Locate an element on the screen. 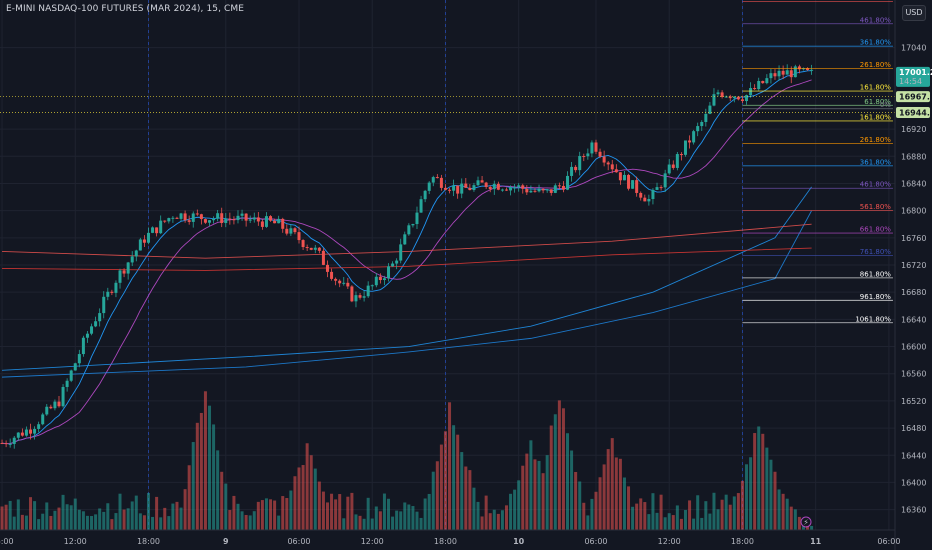 Image resolution: width=932 pixels, height=550 pixels. currency-selector: USD is located at coordinates (914, 13).